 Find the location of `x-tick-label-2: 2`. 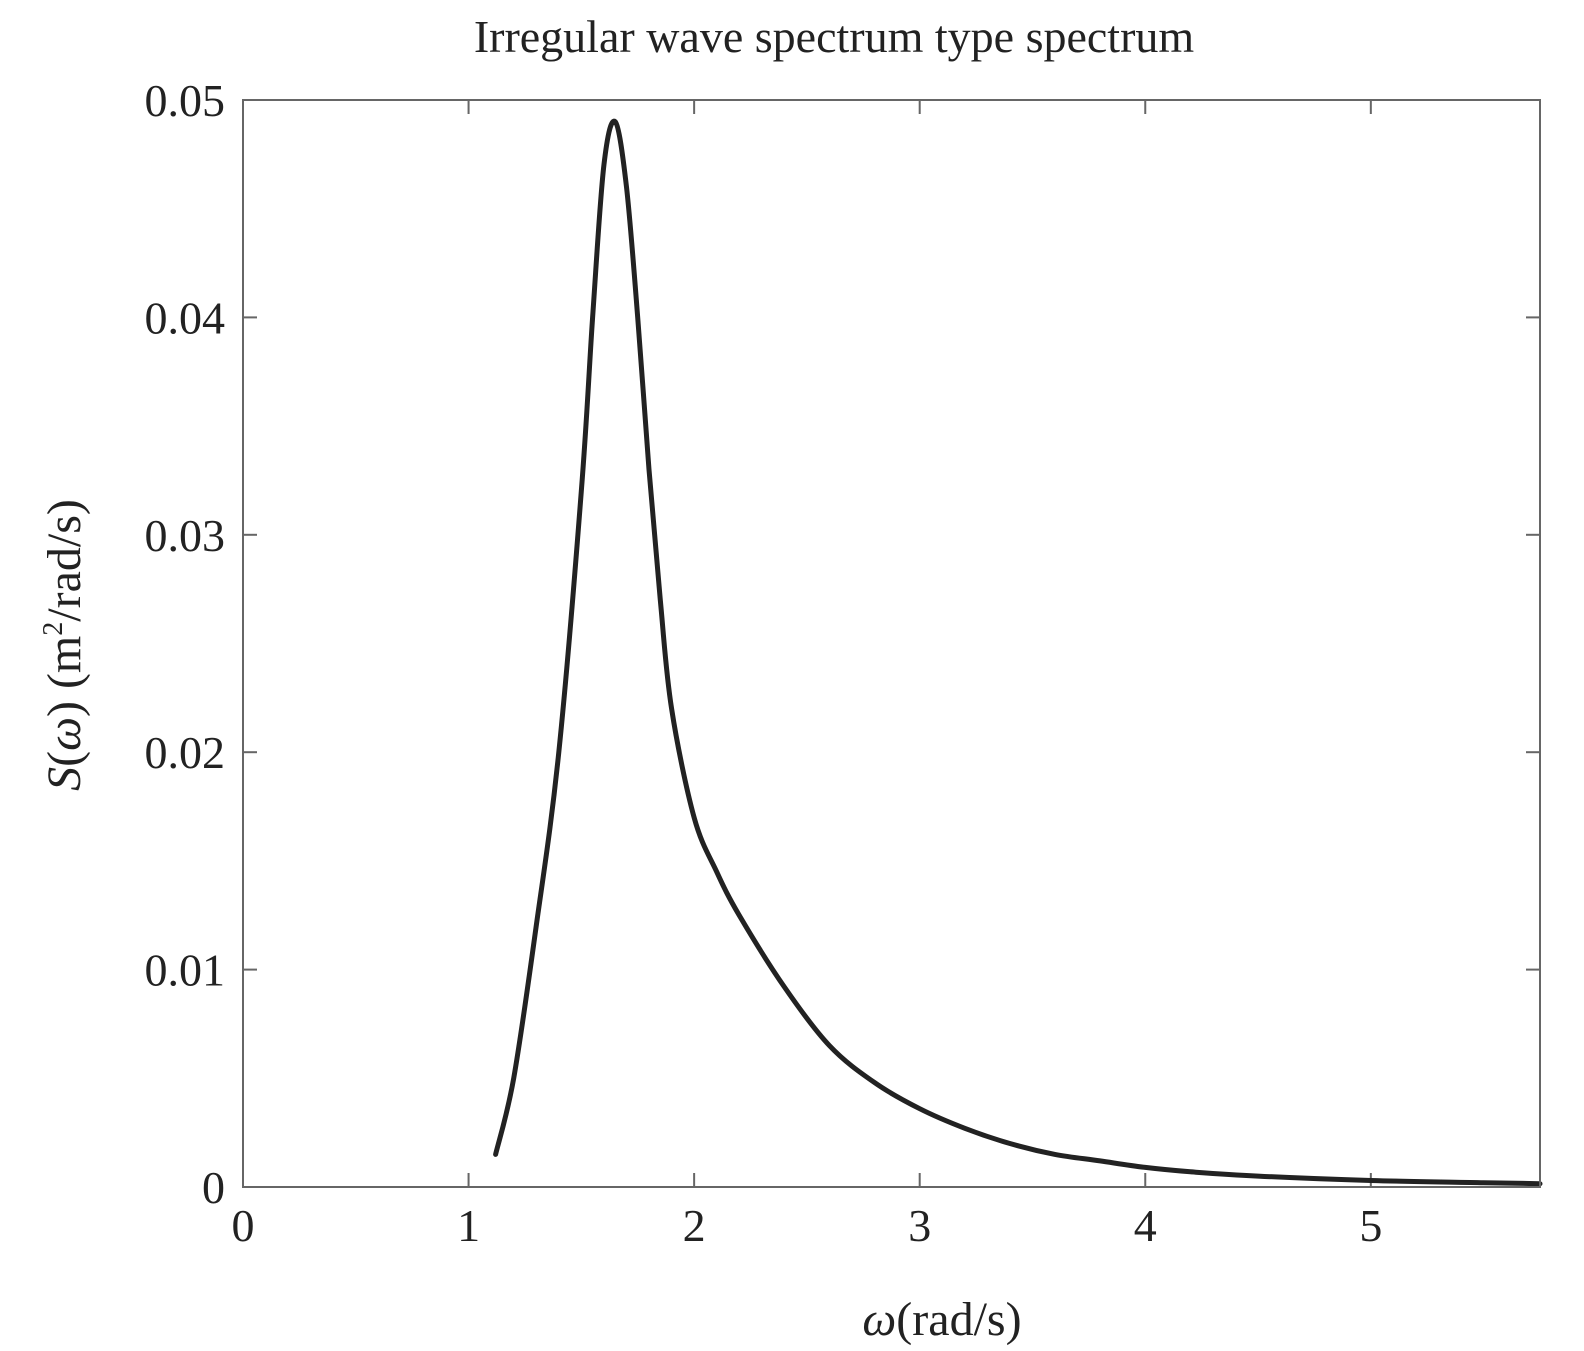

x-tick-label-2: 2 is located at coordinates (694, 1225).